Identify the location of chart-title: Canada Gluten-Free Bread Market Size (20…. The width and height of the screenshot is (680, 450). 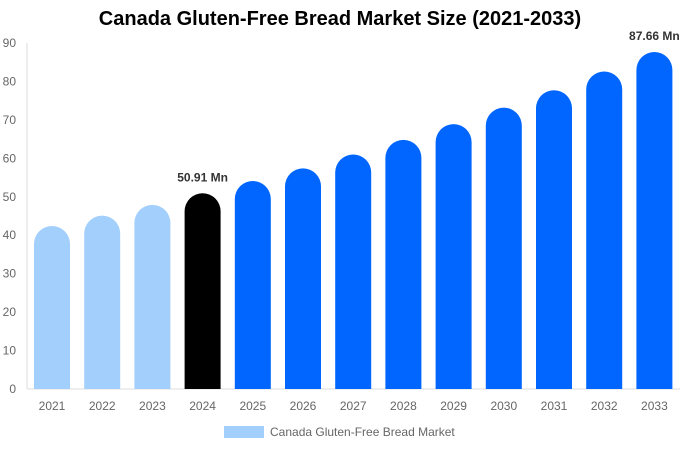
(340, 19).